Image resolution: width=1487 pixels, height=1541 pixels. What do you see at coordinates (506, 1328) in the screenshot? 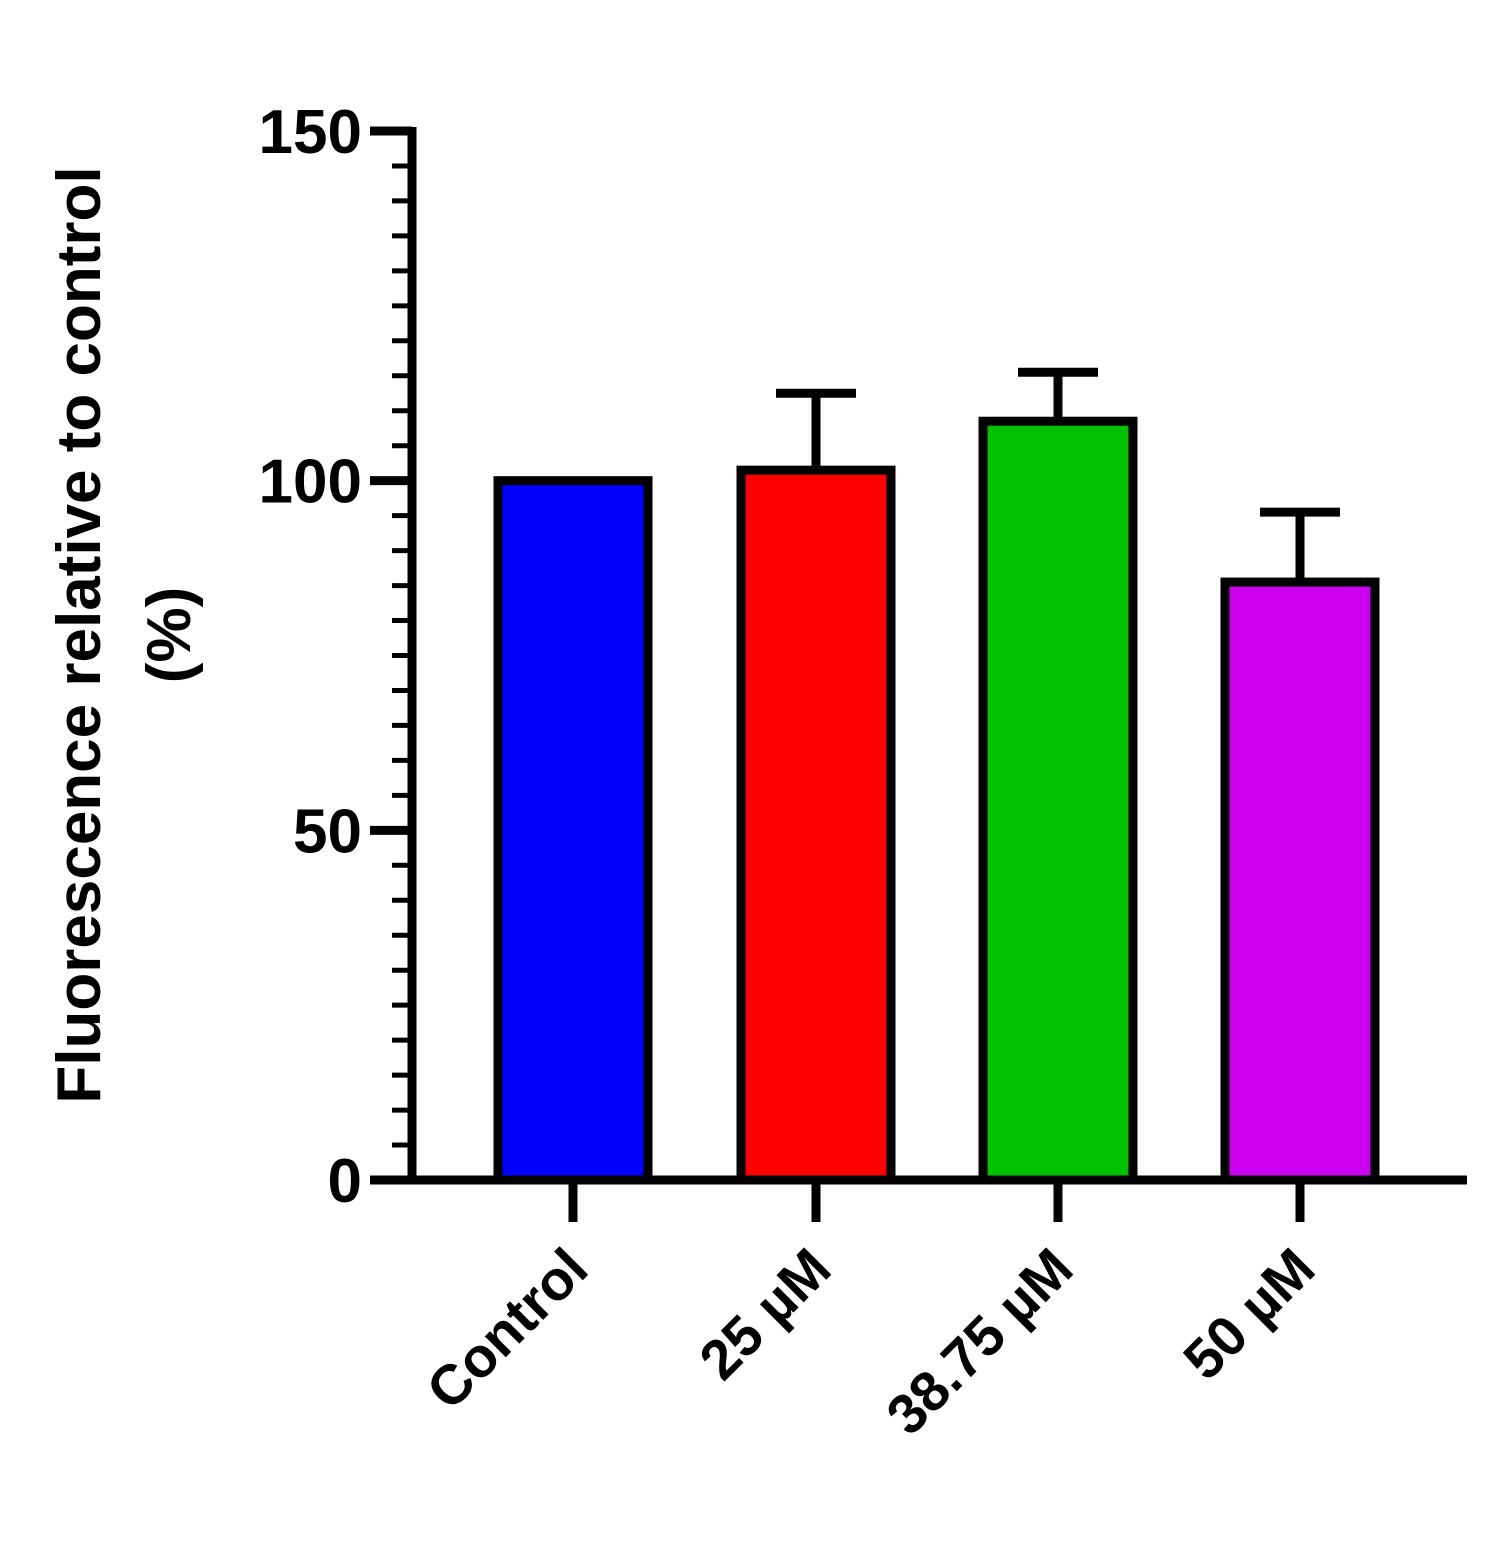
I see `x-tick-label: Control` at bounding box center [506, 1328].